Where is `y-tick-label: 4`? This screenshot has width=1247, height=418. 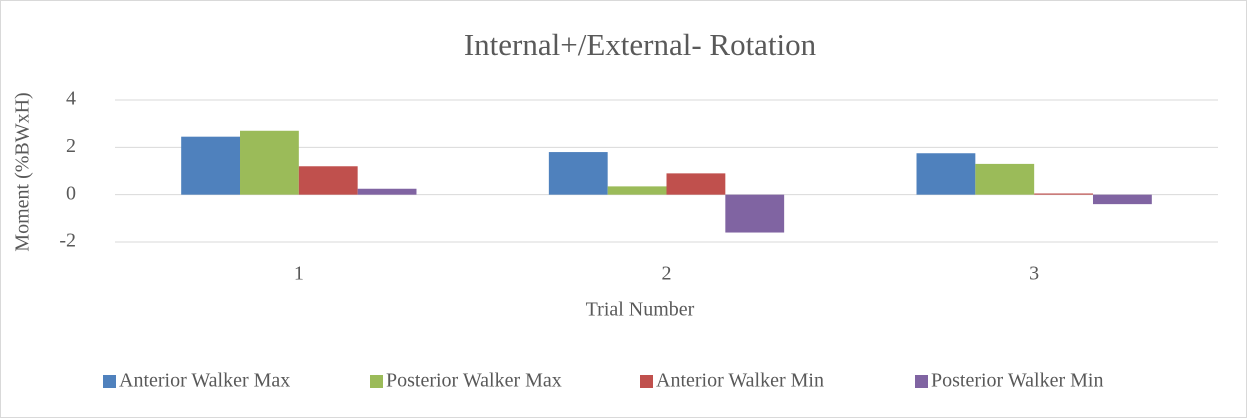
y-tick-label: 4 is located at coordinates (71, 99).